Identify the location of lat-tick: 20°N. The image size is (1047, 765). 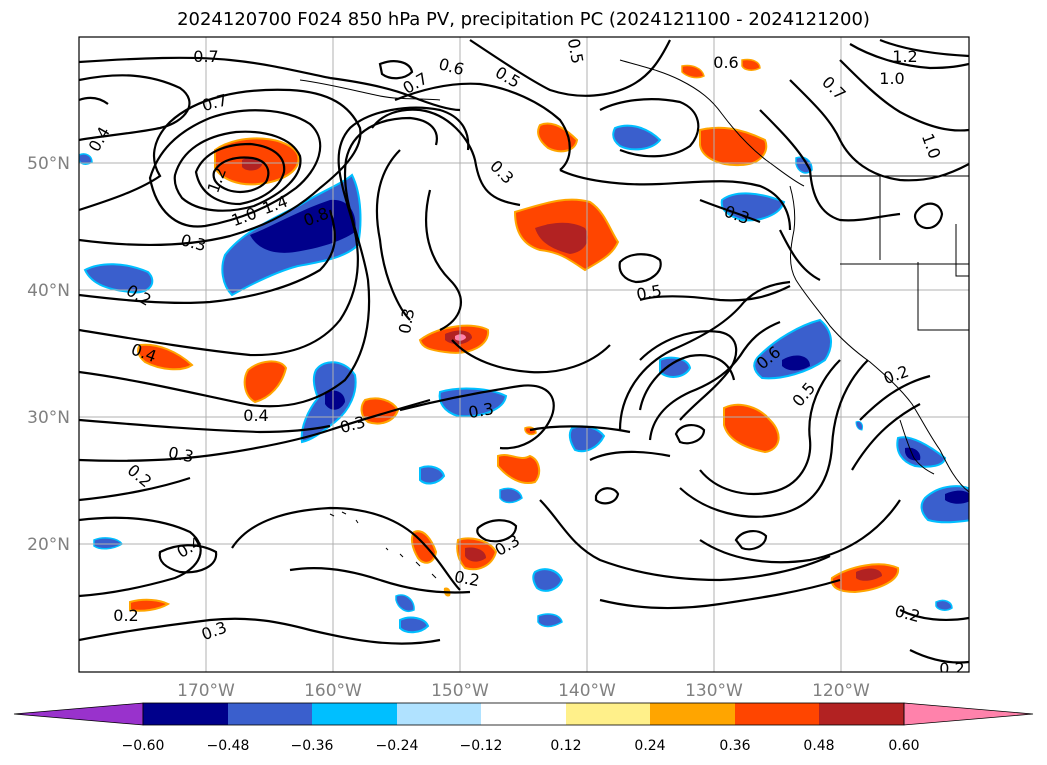
(48, 545).